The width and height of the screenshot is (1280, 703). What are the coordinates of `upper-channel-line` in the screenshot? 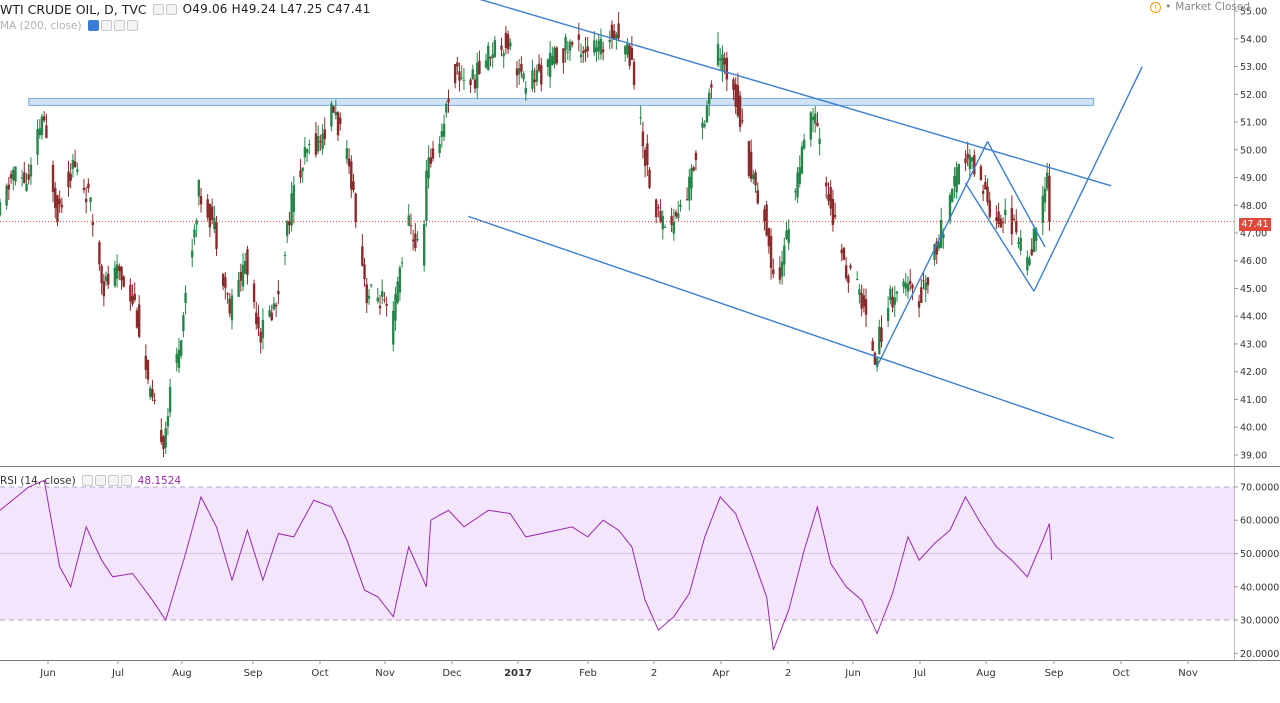 It's located at (795, 93).